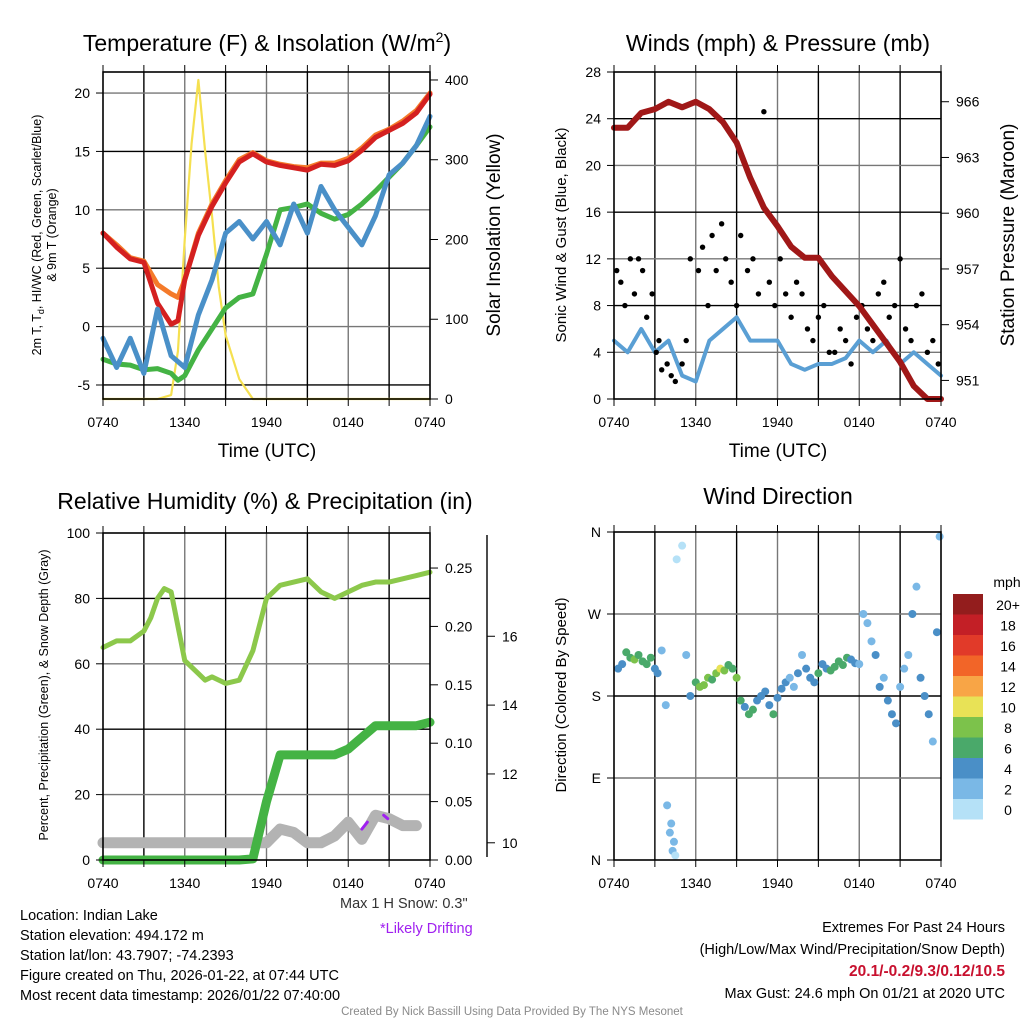  I want to click on solar-axis-tick-label: 400, so click(457, 80).